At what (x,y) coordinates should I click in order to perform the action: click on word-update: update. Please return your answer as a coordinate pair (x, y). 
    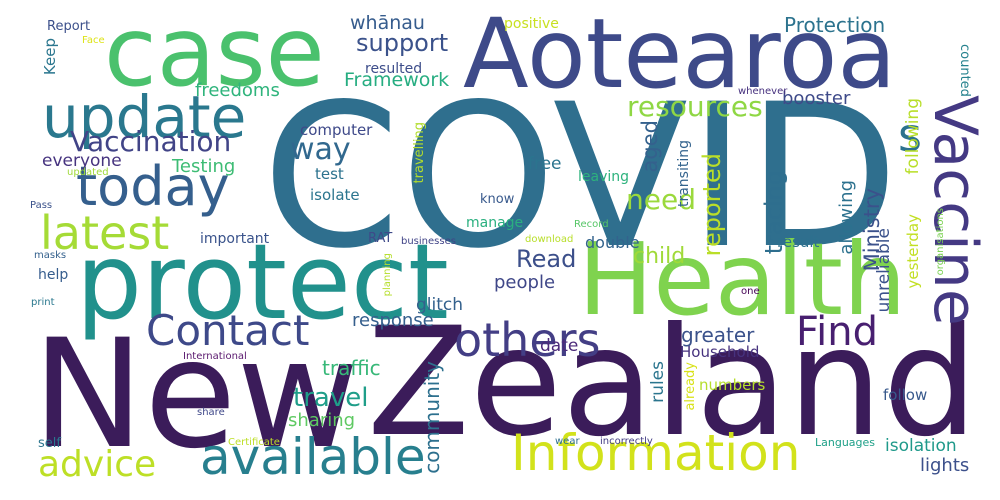
    Looking at the image, I should click on (144, 117).